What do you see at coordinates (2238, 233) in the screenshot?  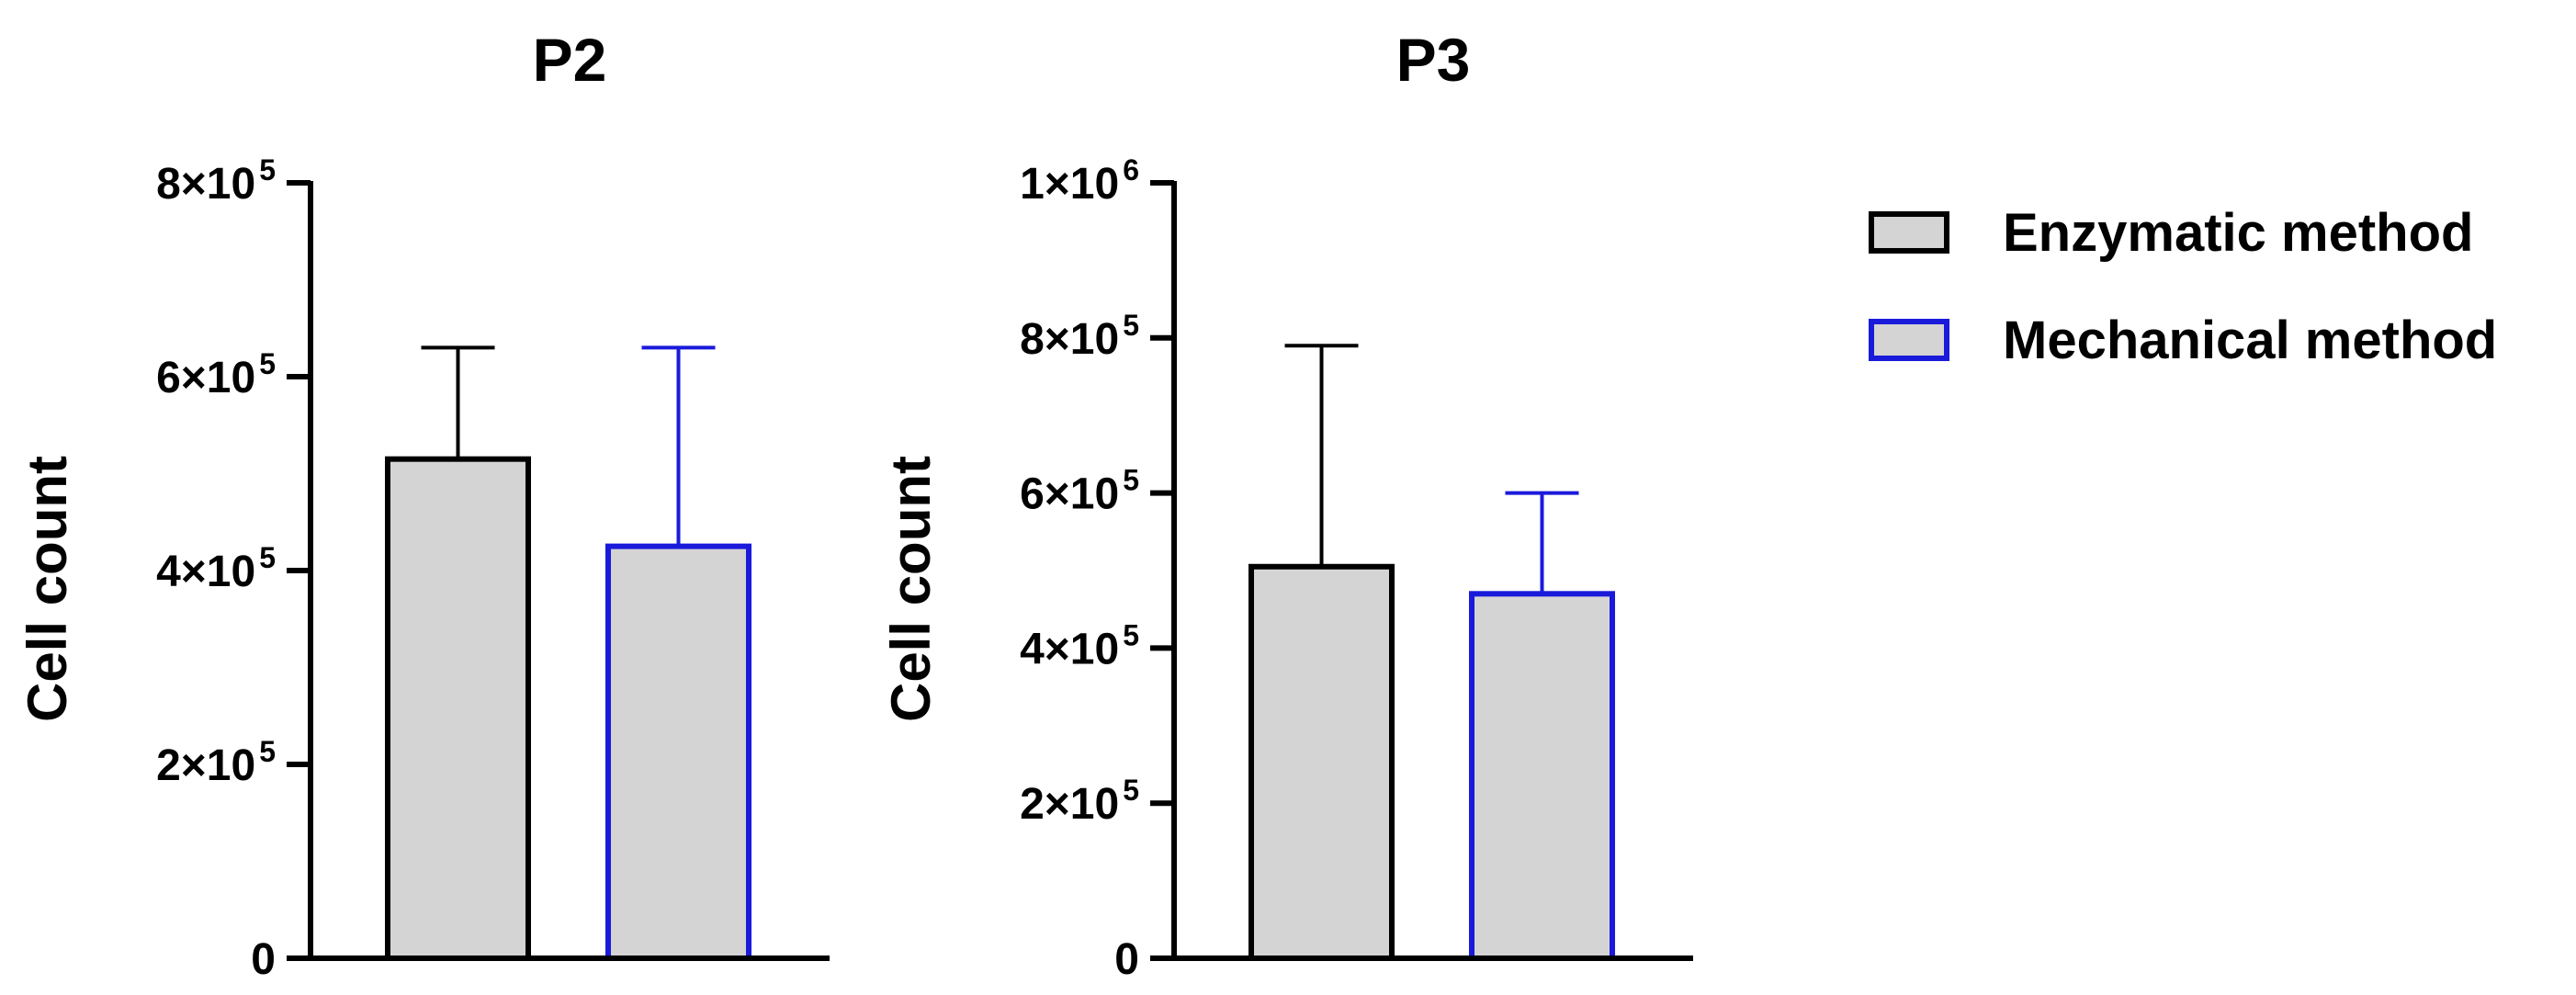 I see `legend-label: Enzymatic method` at bounding box center [2238, 233].